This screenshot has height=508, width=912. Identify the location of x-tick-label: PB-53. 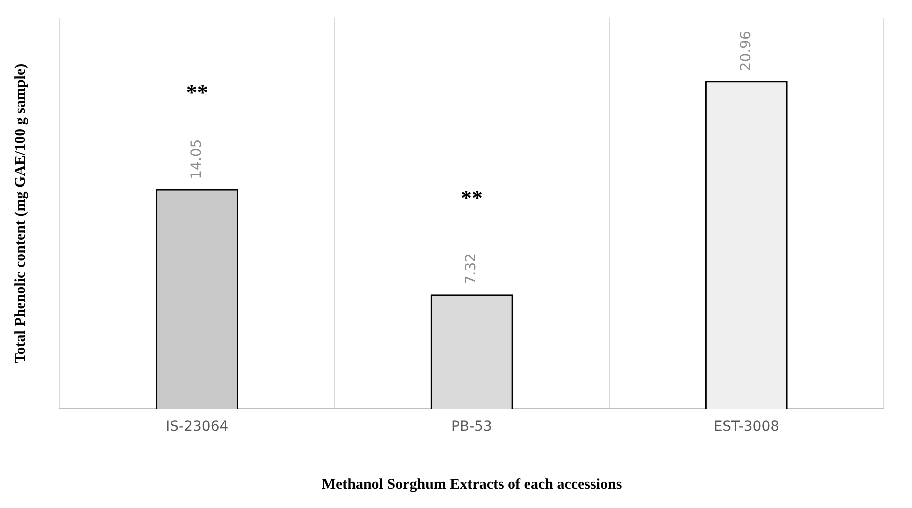
(472, 427).